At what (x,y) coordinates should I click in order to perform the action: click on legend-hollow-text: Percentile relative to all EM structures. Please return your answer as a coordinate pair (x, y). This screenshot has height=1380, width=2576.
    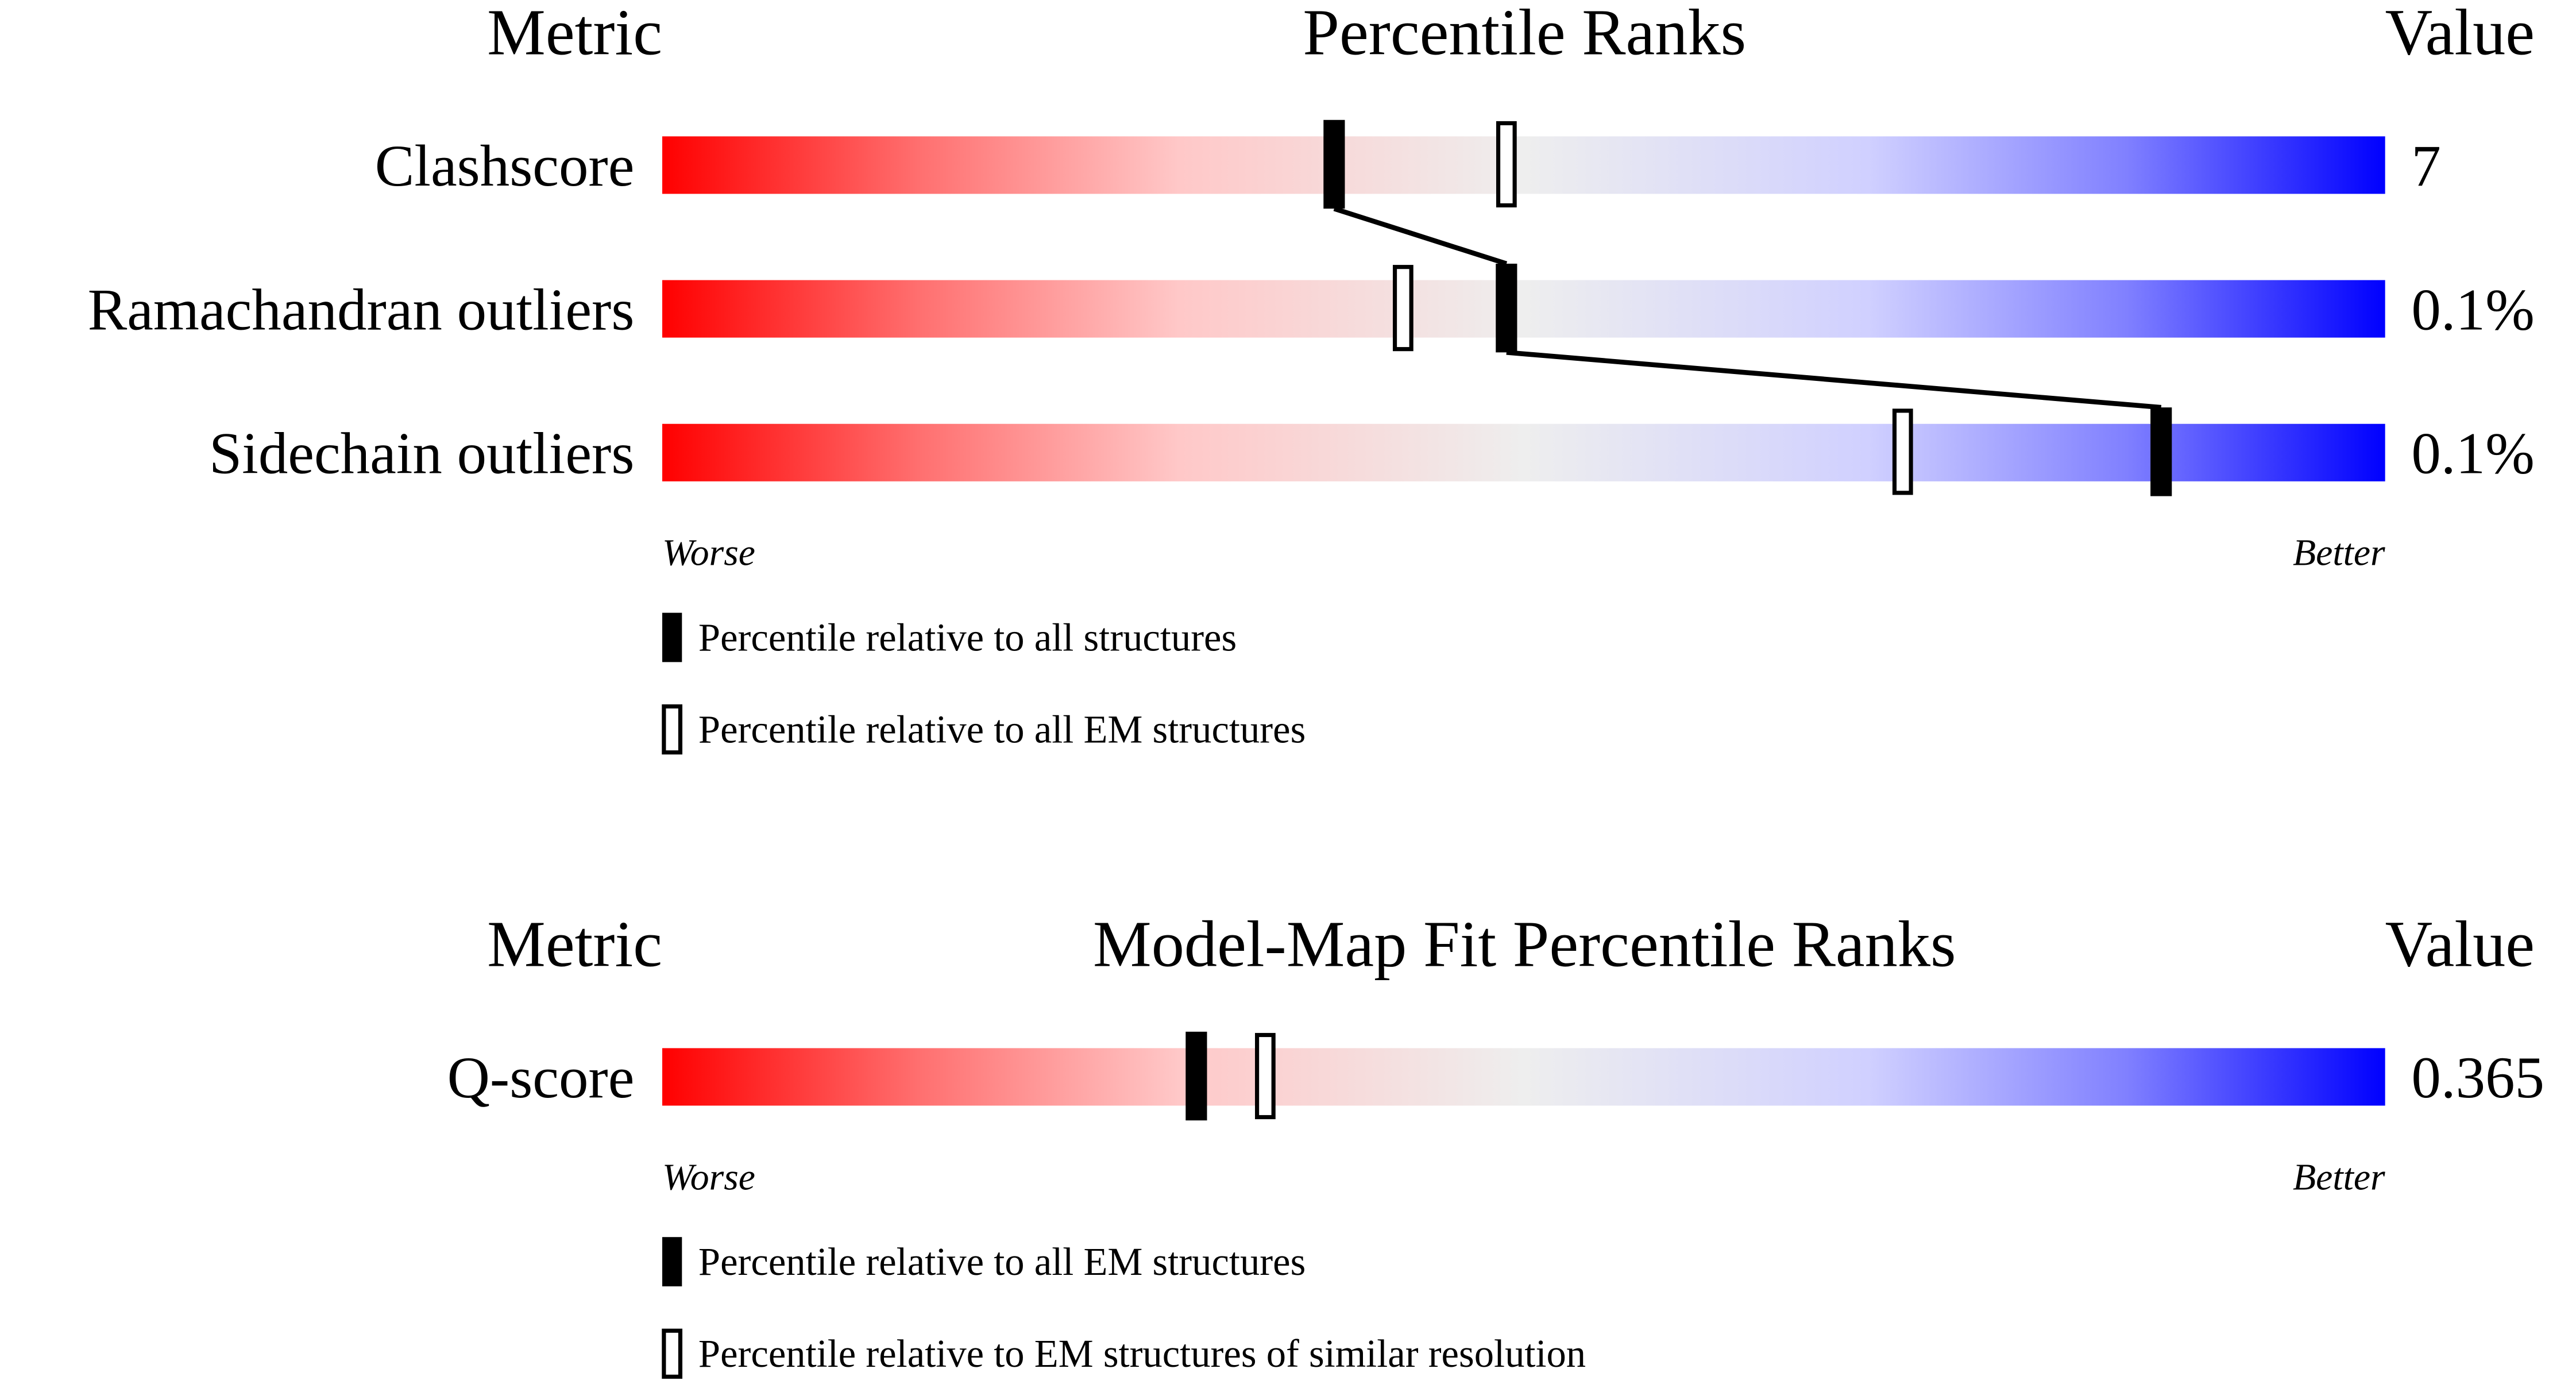
    Looking at the image, I should click on (1002, 729).